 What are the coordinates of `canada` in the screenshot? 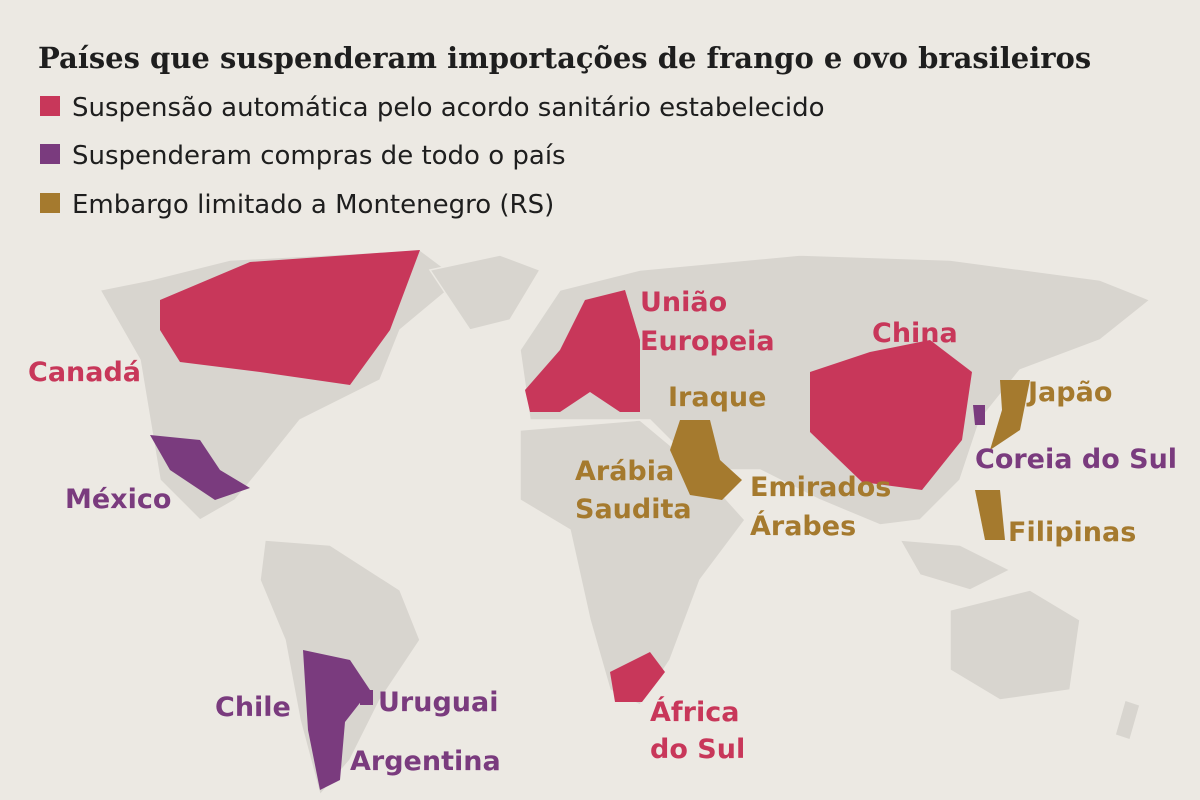 It's located at (290, 317).